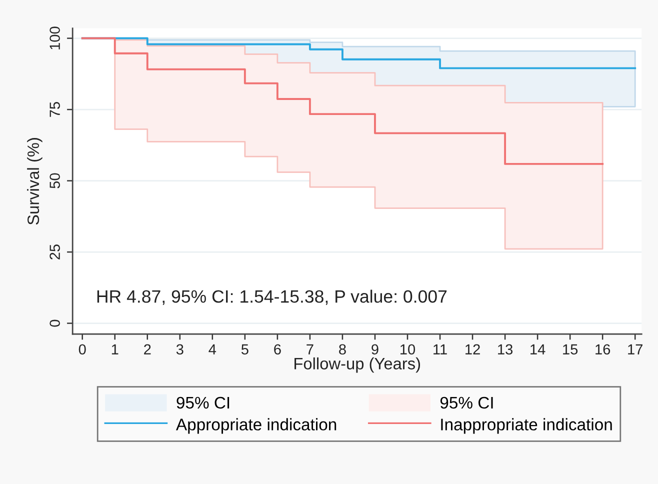  I want to click on x-tick-label: 6, so click(277, 349).